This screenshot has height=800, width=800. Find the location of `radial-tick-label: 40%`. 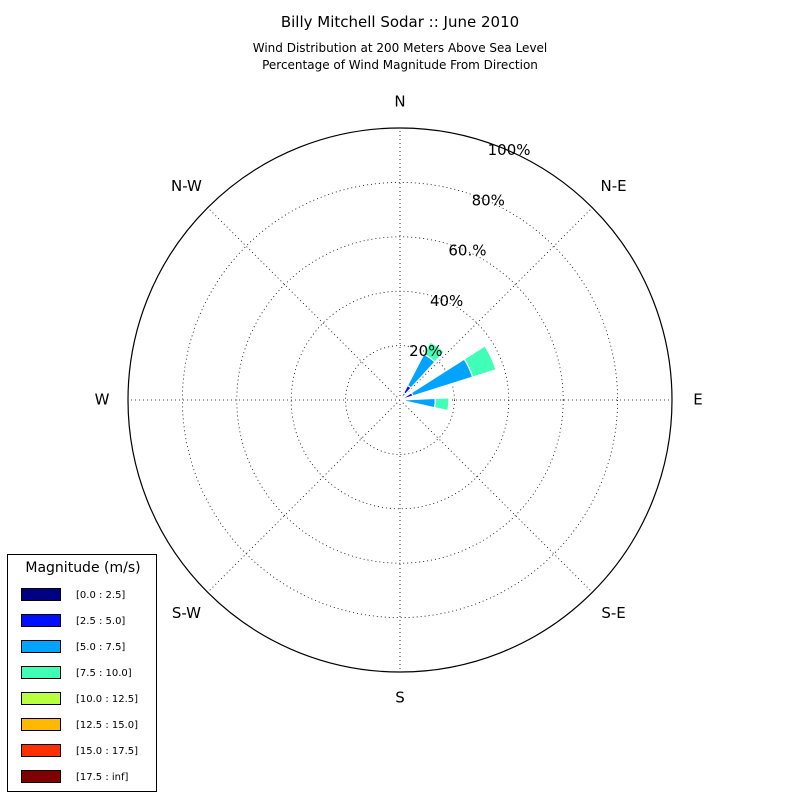

radial-tick-label: 40% is located at coordinates (446, 301).